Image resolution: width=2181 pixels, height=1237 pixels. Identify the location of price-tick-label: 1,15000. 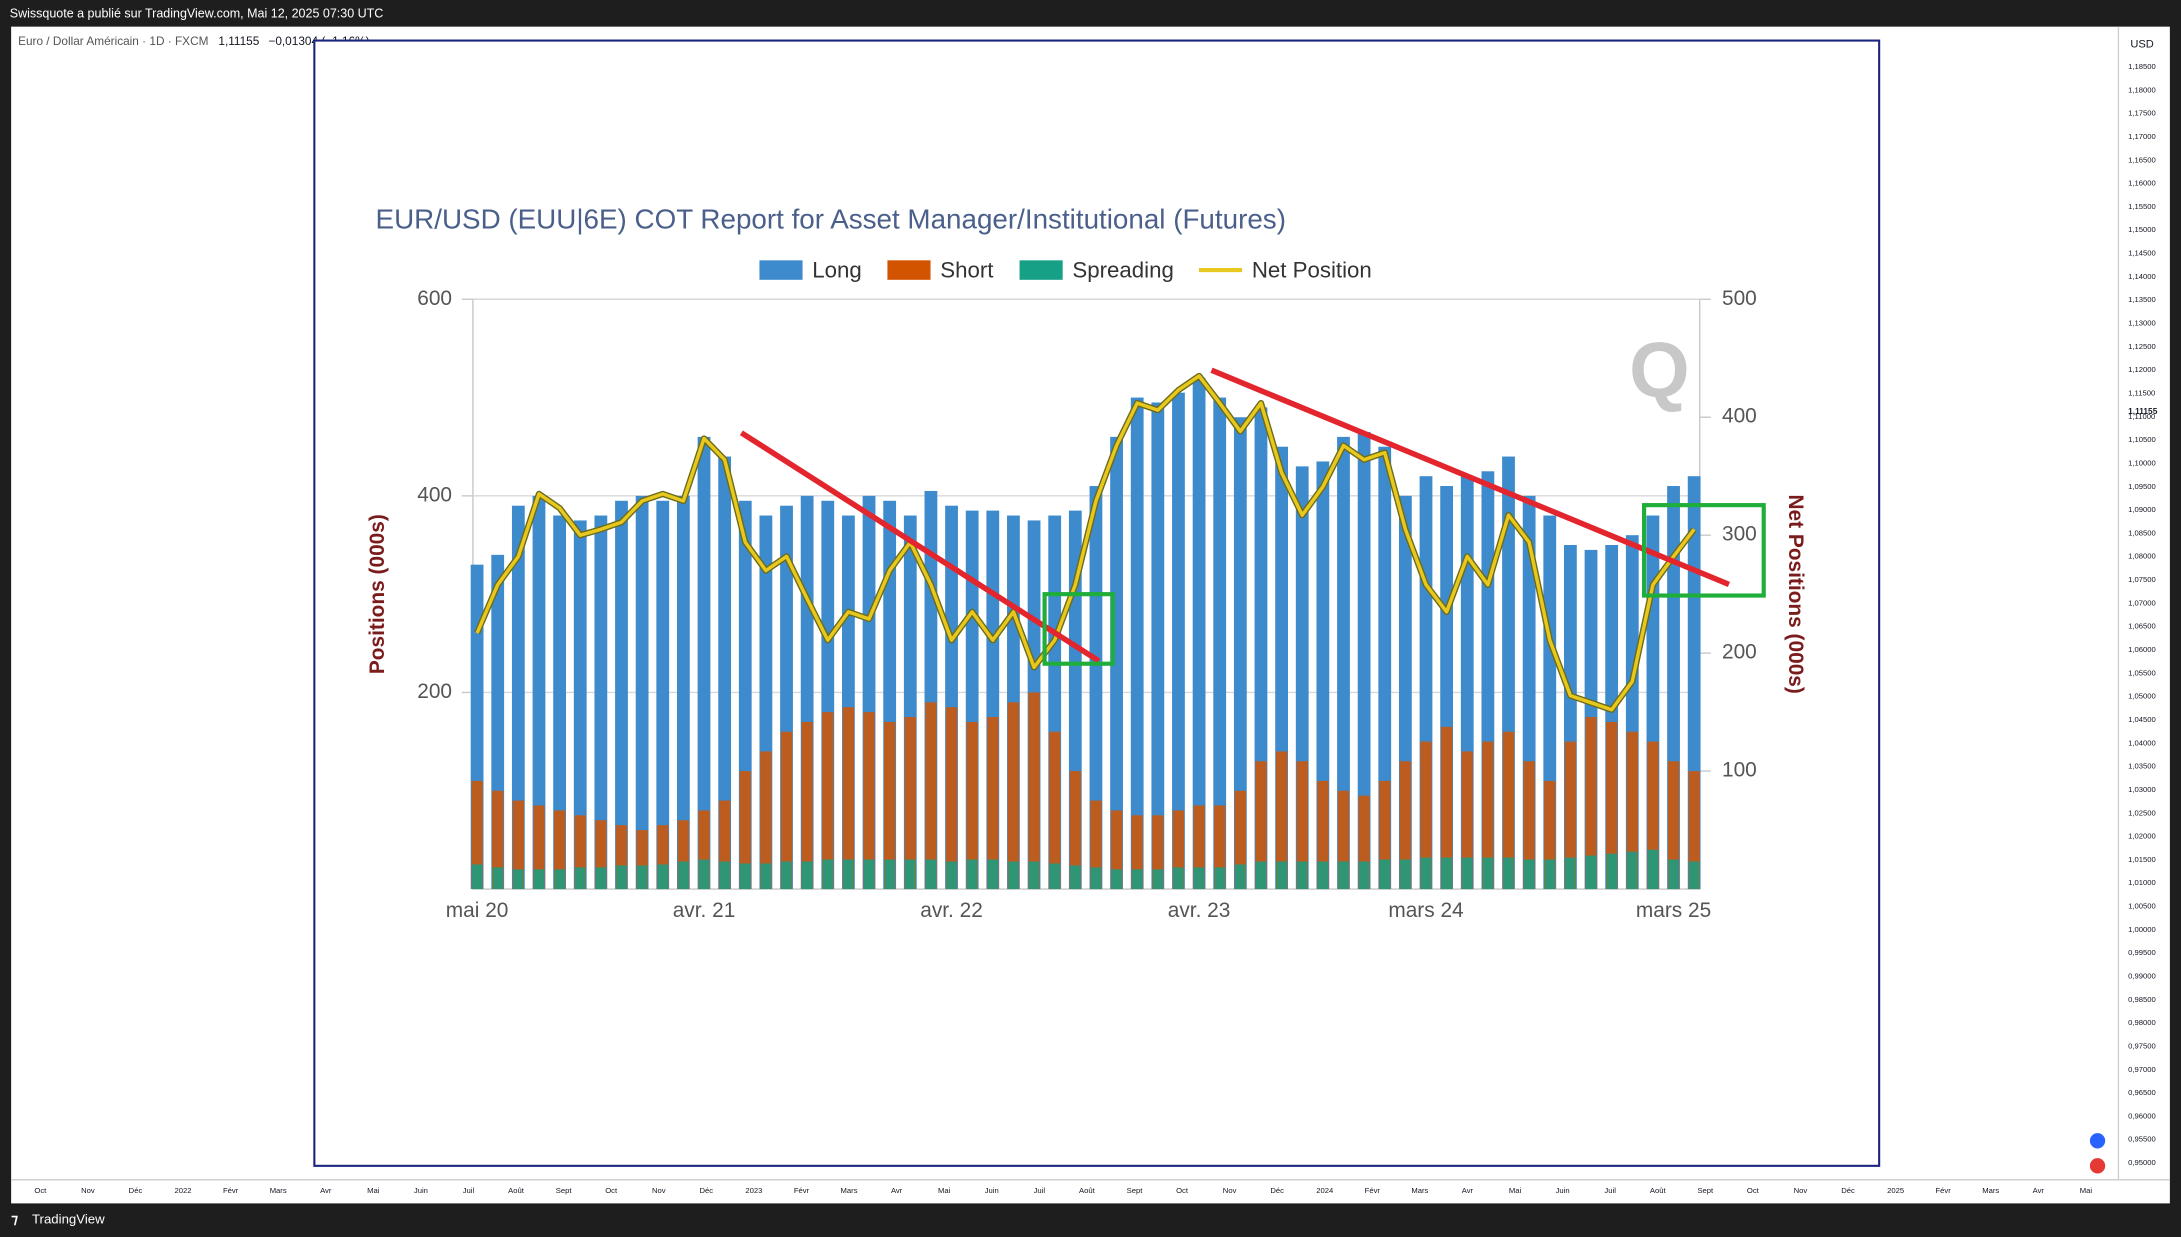
(2142, 229).